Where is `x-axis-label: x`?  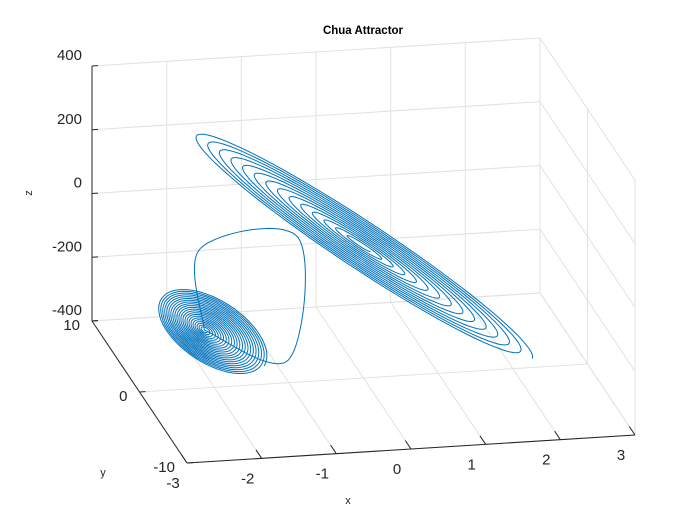
x-axis-label: x is located at coordinates (348, 501).